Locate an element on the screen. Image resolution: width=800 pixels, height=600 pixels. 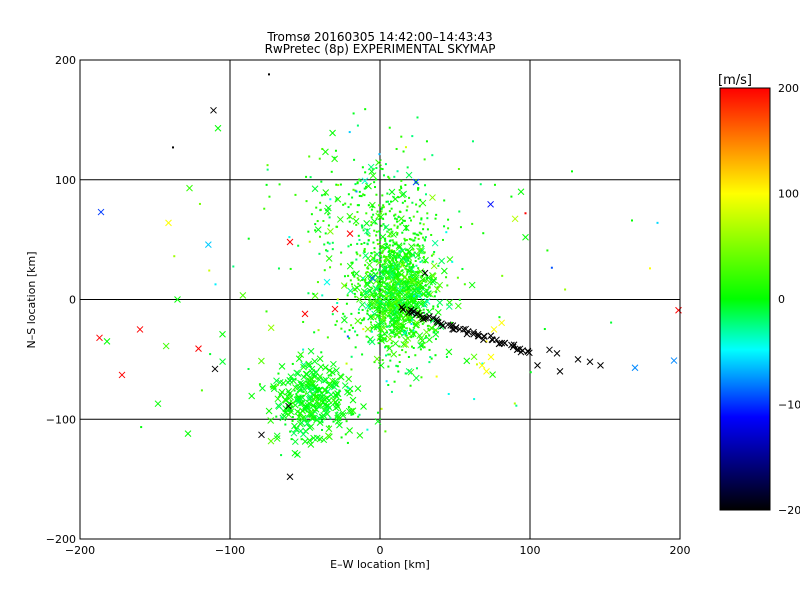
y-axis-label: N–S location [km] is located at coordinates (31, 299).